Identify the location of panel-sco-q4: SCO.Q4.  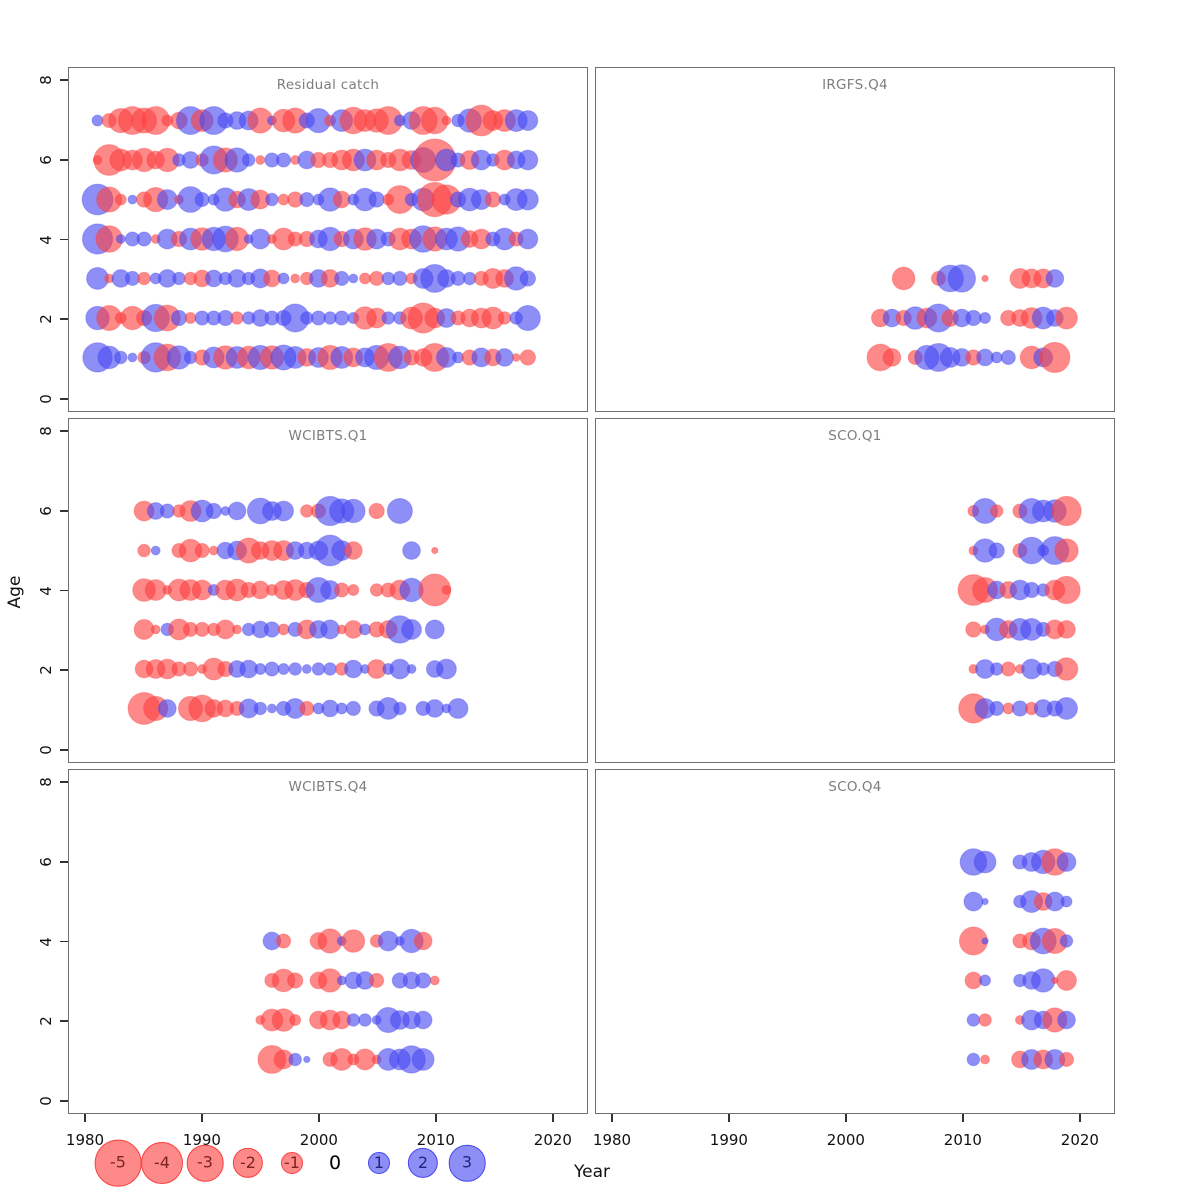
(855, 941).